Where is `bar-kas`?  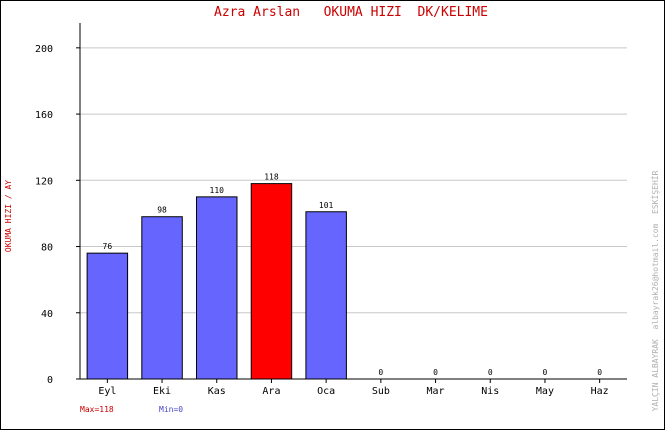
bar-kas is located at coordinates (217, 288).